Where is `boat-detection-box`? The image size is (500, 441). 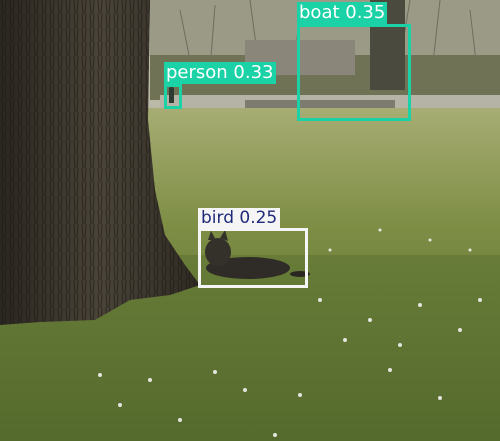
boat-detection-box is located at coordinates (354, 72).